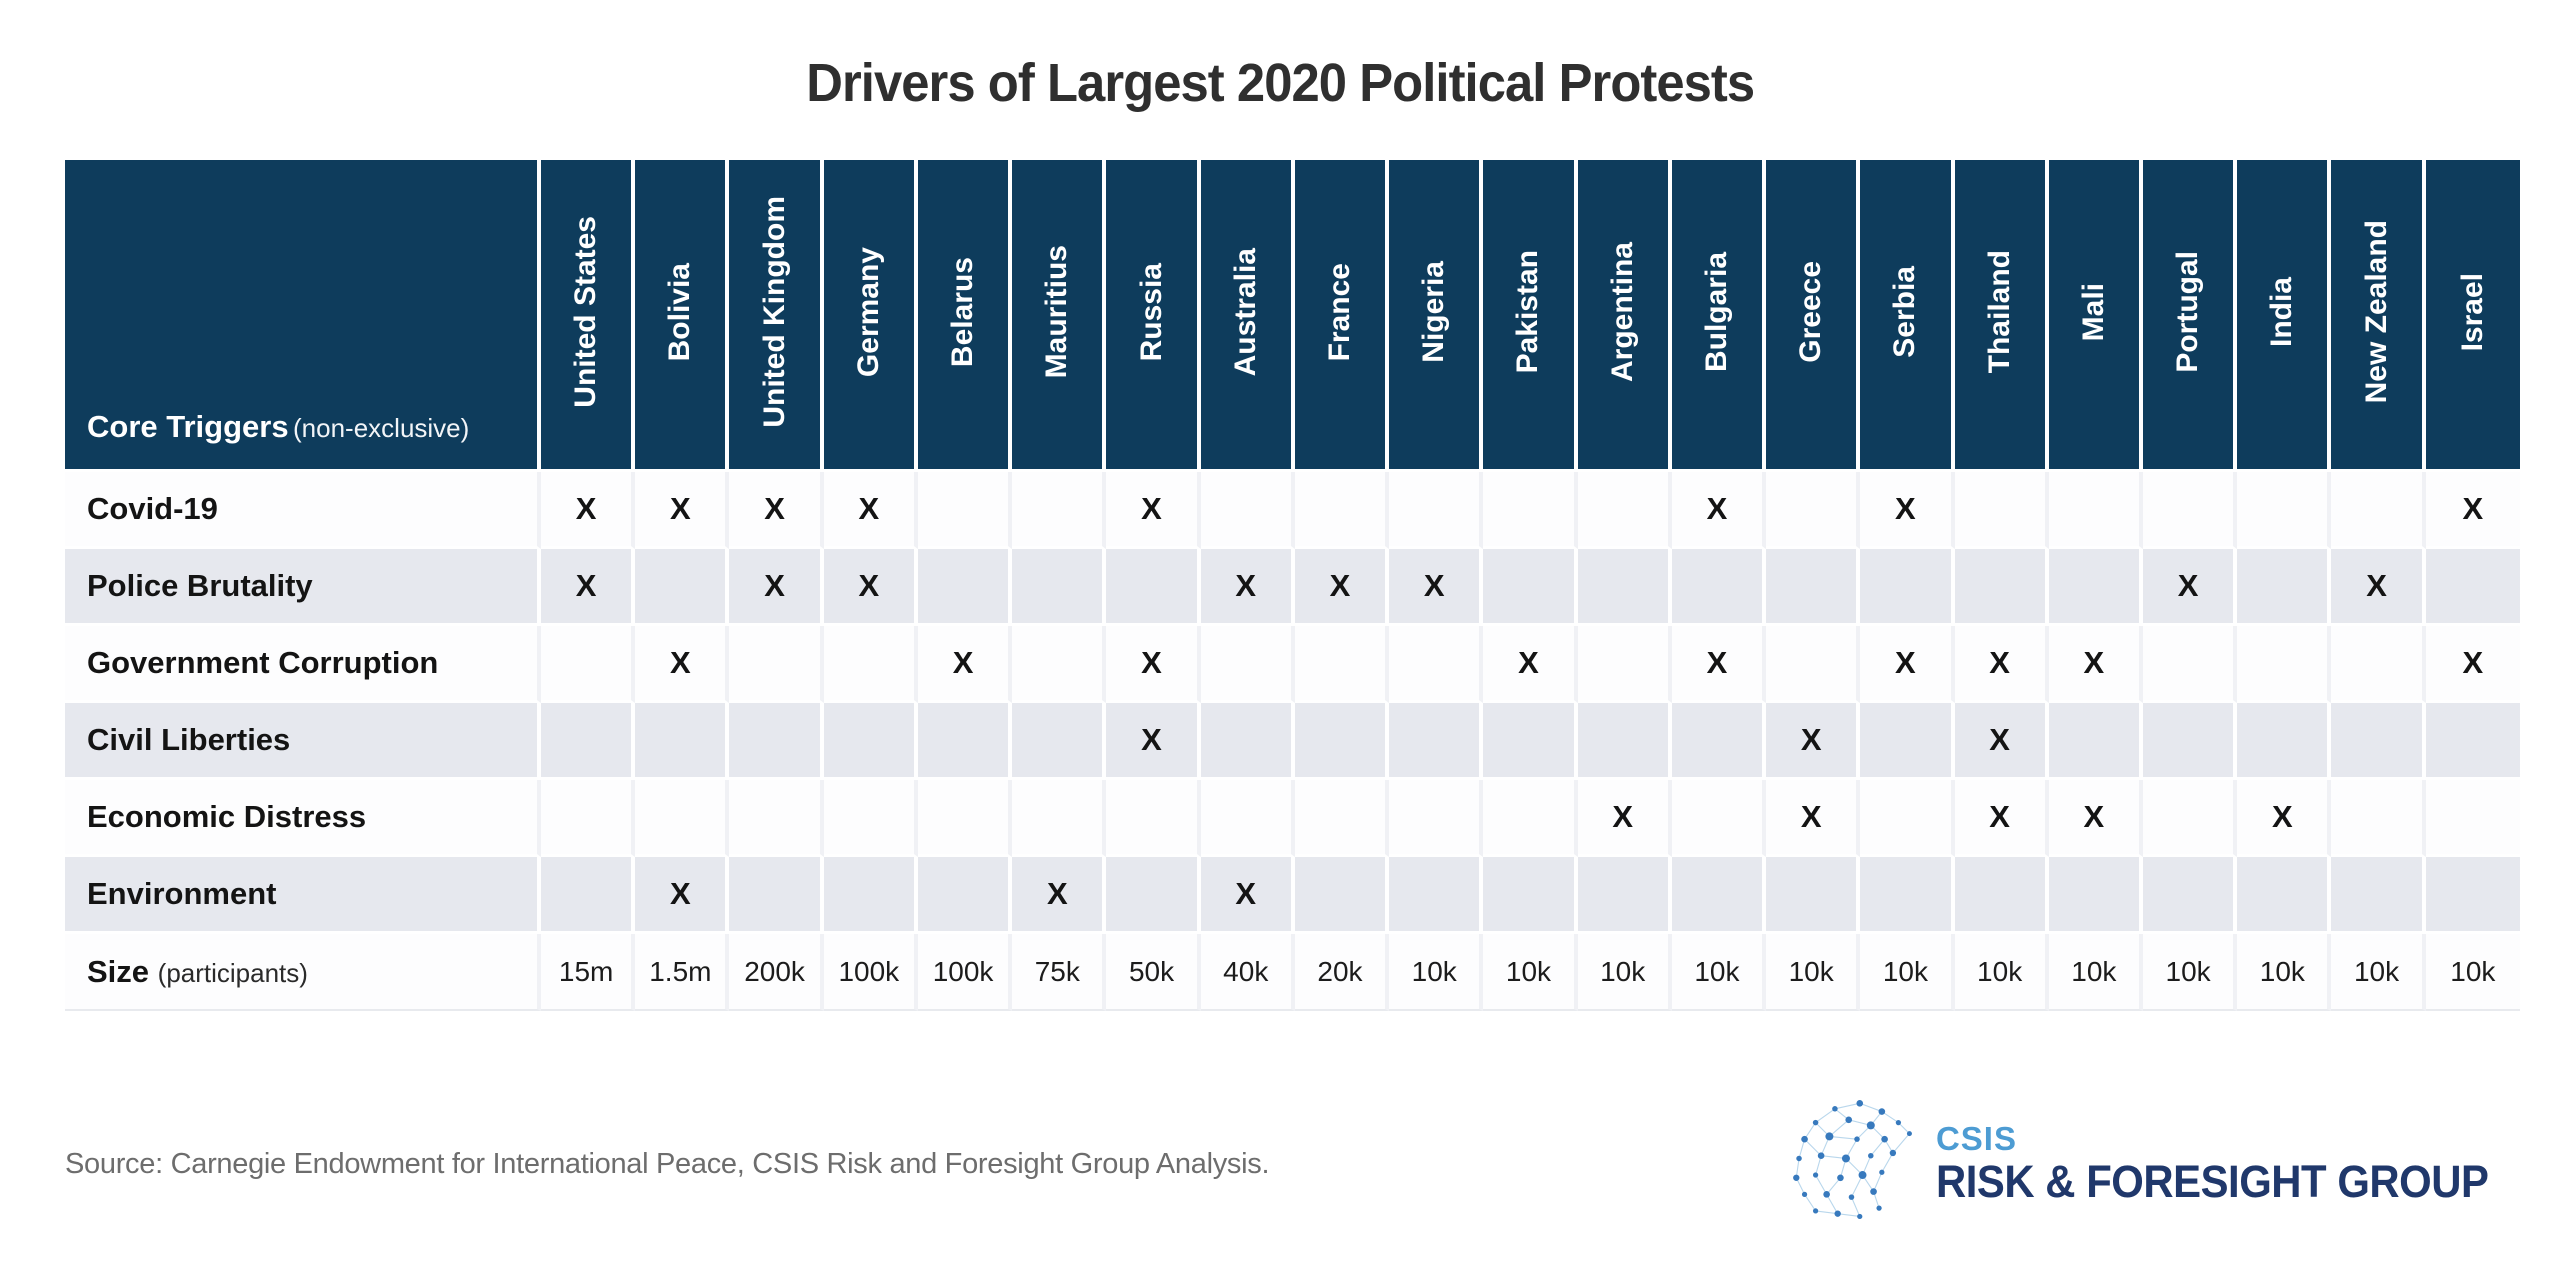  Describe the element at coordinates (2190, 587) in the screenshot. I see `mark-cell-police-brutality-portugal: X` at that location.